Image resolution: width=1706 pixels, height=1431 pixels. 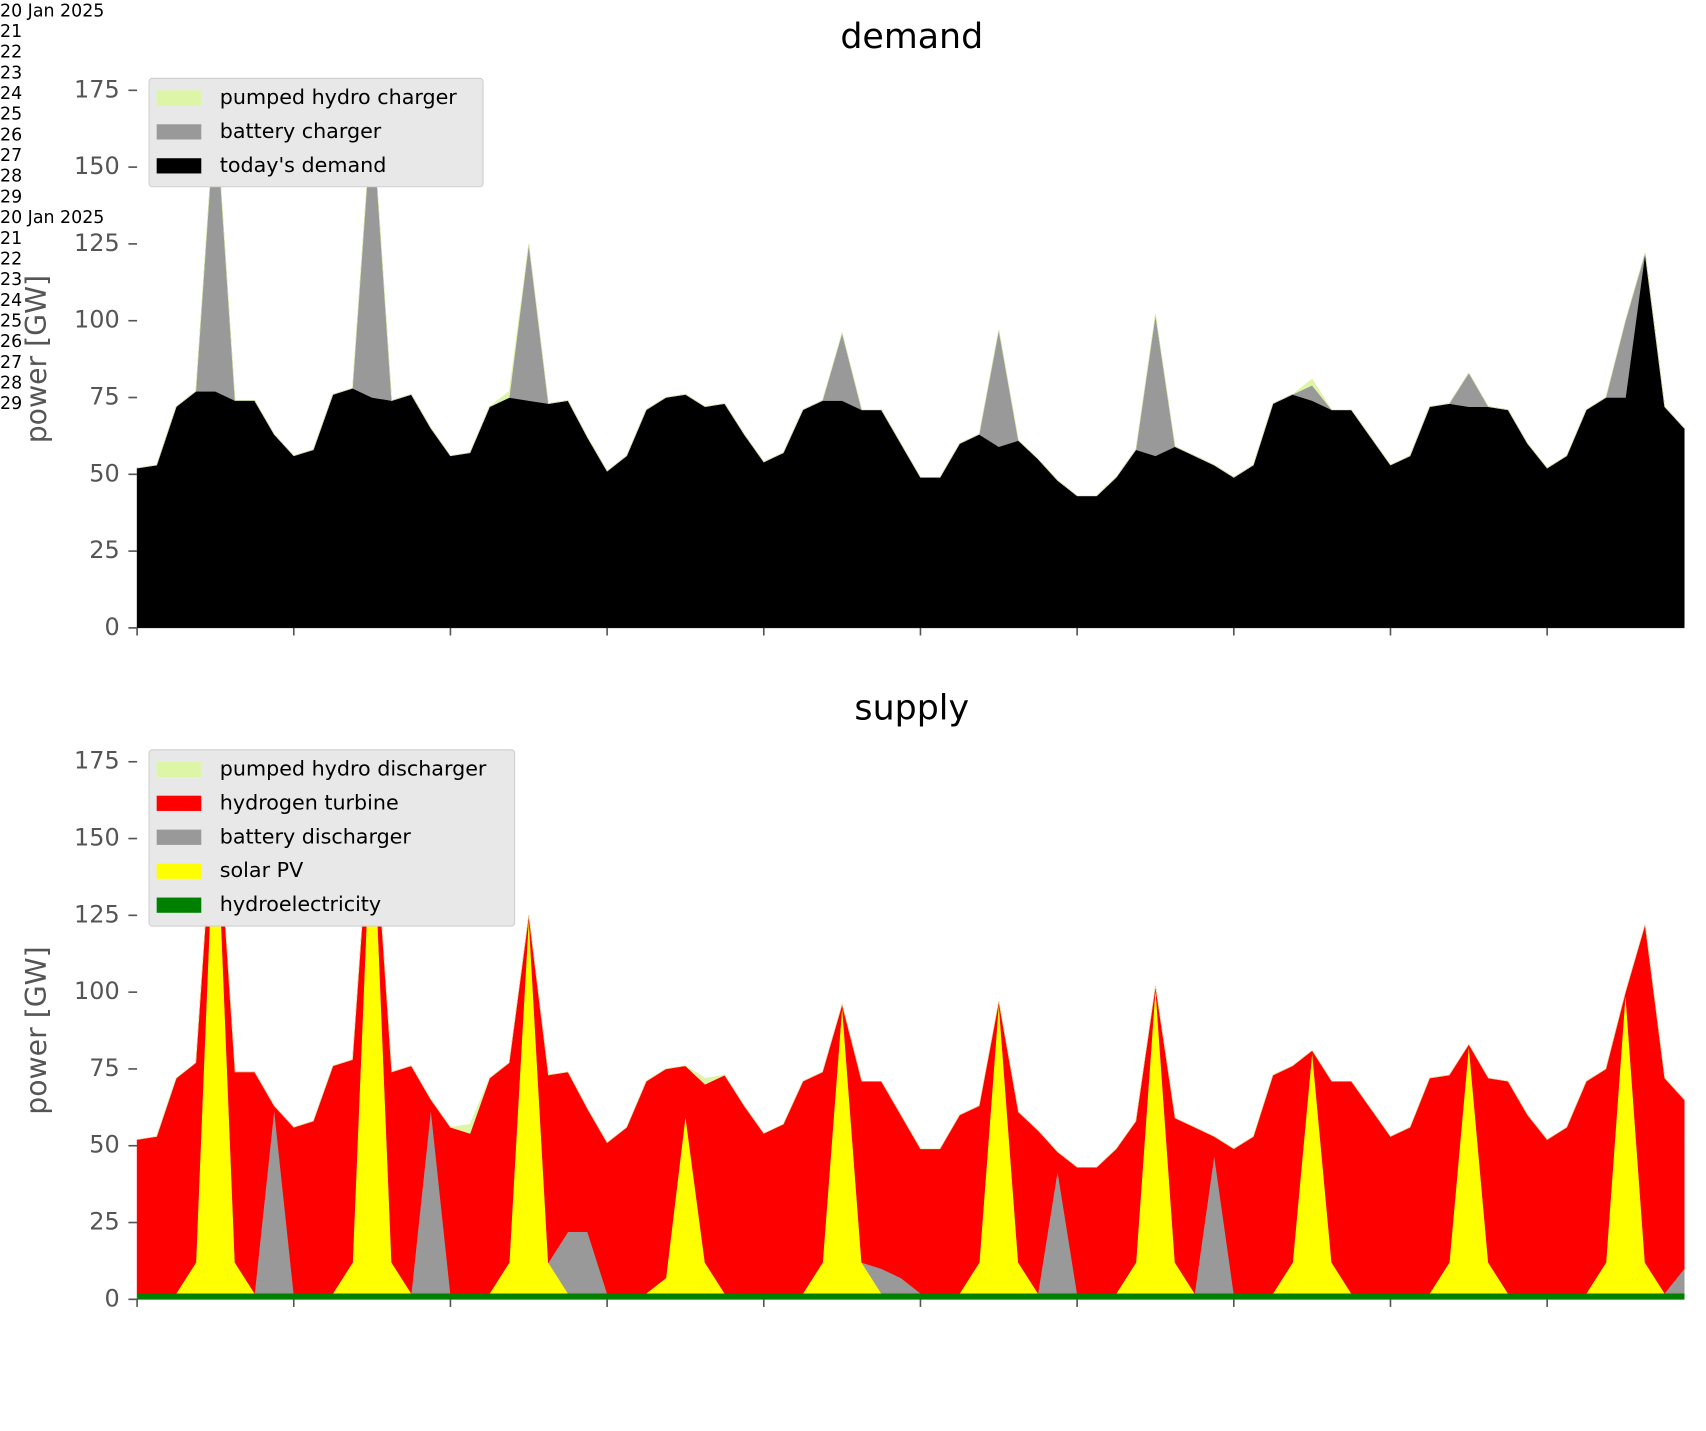 I want to click on legend-label: hydrogen turbine, so click(x=309, y=802).